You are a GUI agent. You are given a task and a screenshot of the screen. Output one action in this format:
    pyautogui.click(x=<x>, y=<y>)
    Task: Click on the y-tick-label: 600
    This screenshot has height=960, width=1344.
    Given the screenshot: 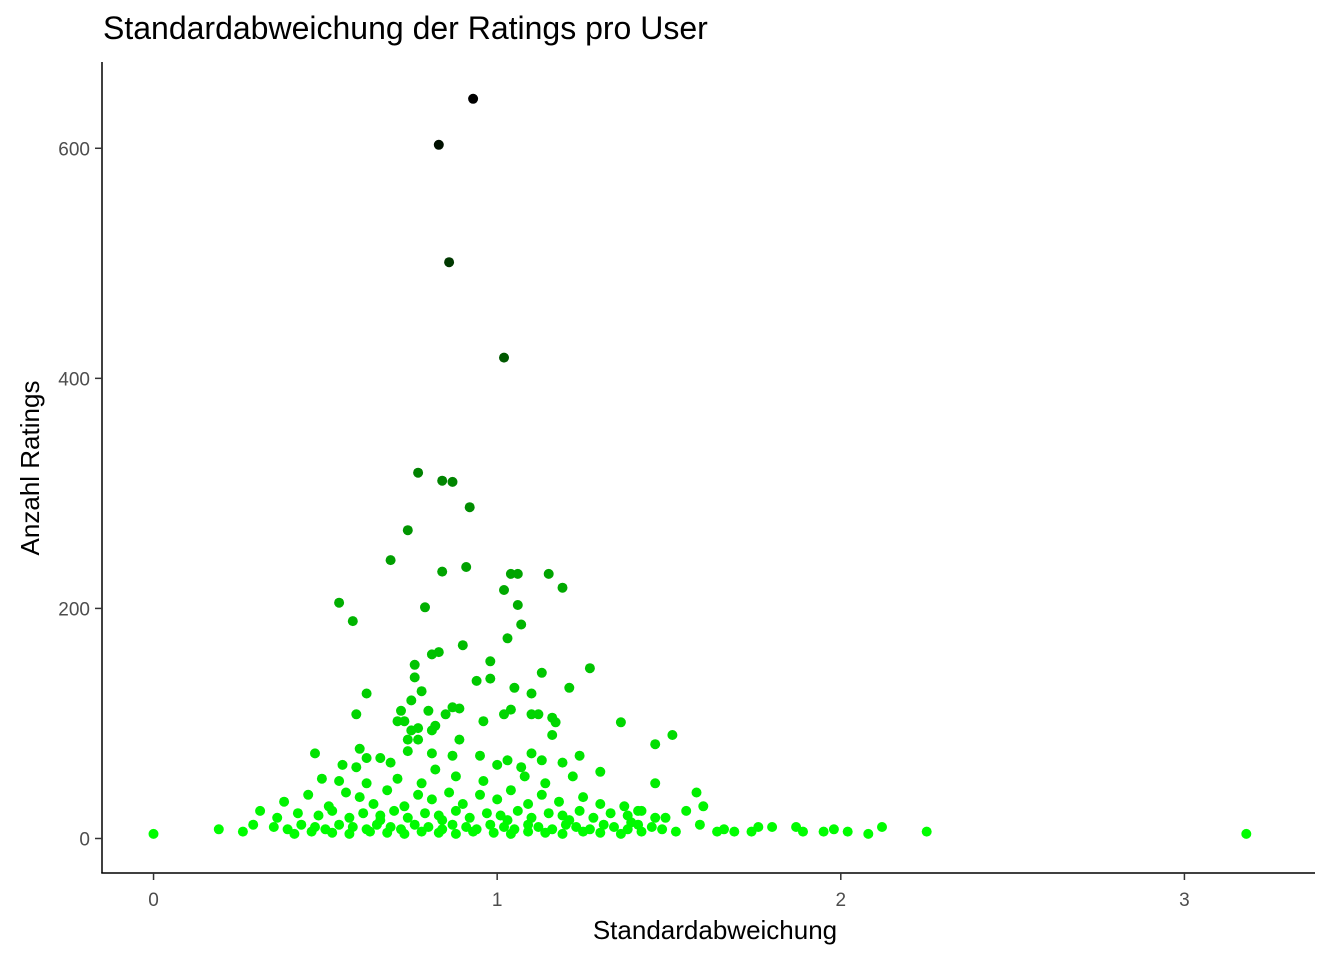 What is the action you would take?
    pyautogui.click(x=74, y=149)
    